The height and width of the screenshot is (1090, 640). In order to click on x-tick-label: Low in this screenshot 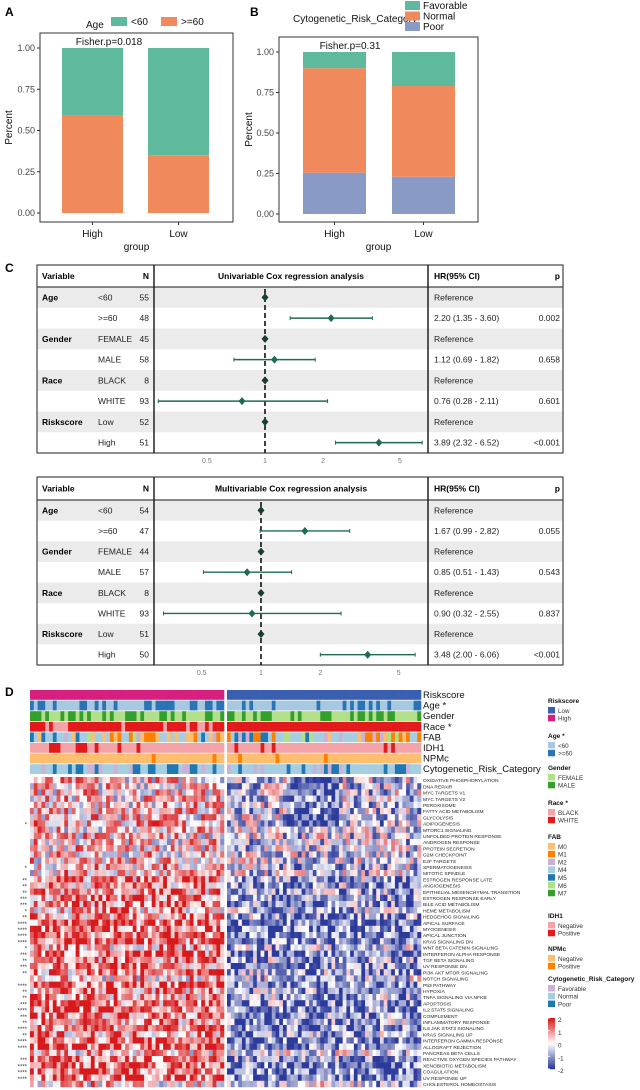, I will do `click(178, 234)`.